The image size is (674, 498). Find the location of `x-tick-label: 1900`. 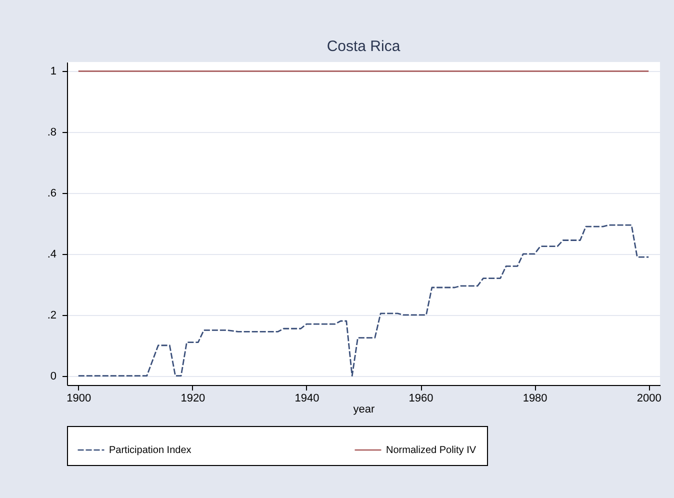

x-tick-label: 1900 is located at coordinates (79, 398).